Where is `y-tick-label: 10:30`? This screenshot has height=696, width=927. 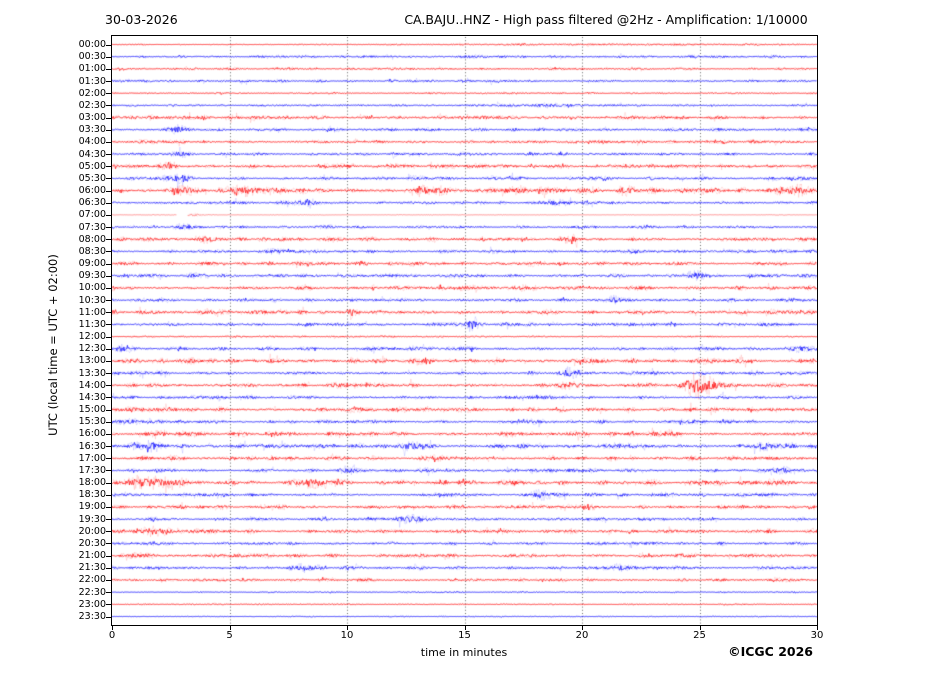 y-tick-label: 10:30 is located at coordinates (92, 300).